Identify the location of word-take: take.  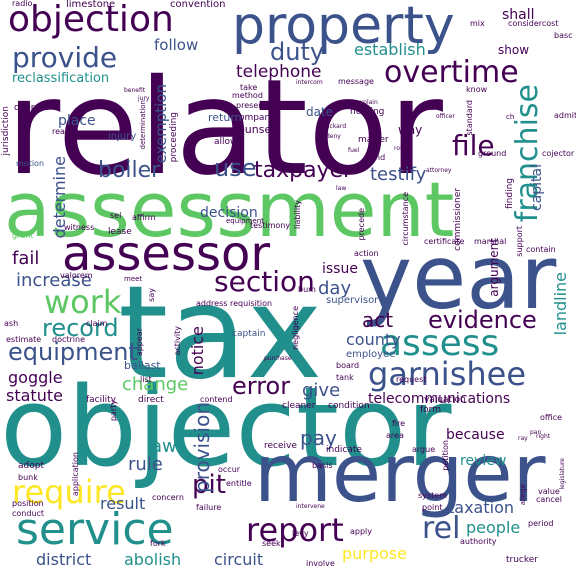
(249, 87).